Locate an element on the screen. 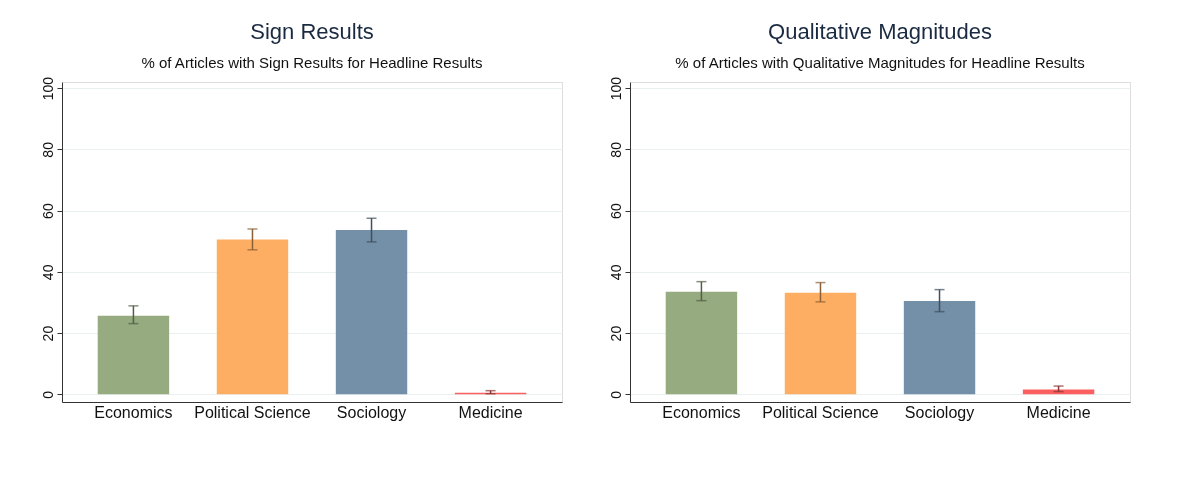 The image size is (1197, 484). chart-subtitle: % of Articles with Sign Results for Headline Results is located at coordinates (312, 63).